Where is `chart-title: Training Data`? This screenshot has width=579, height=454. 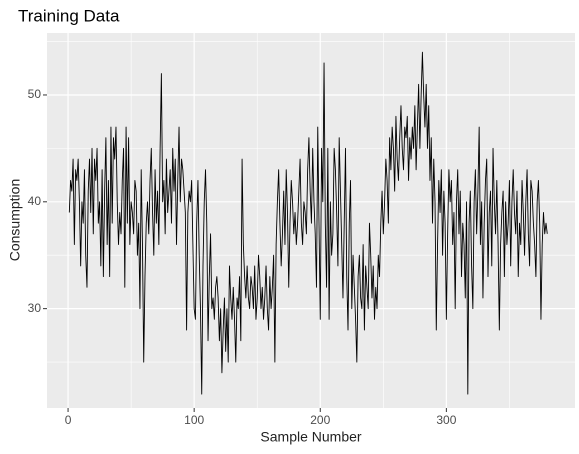 chart-title: Training Data is located at coordinates (69, 15).